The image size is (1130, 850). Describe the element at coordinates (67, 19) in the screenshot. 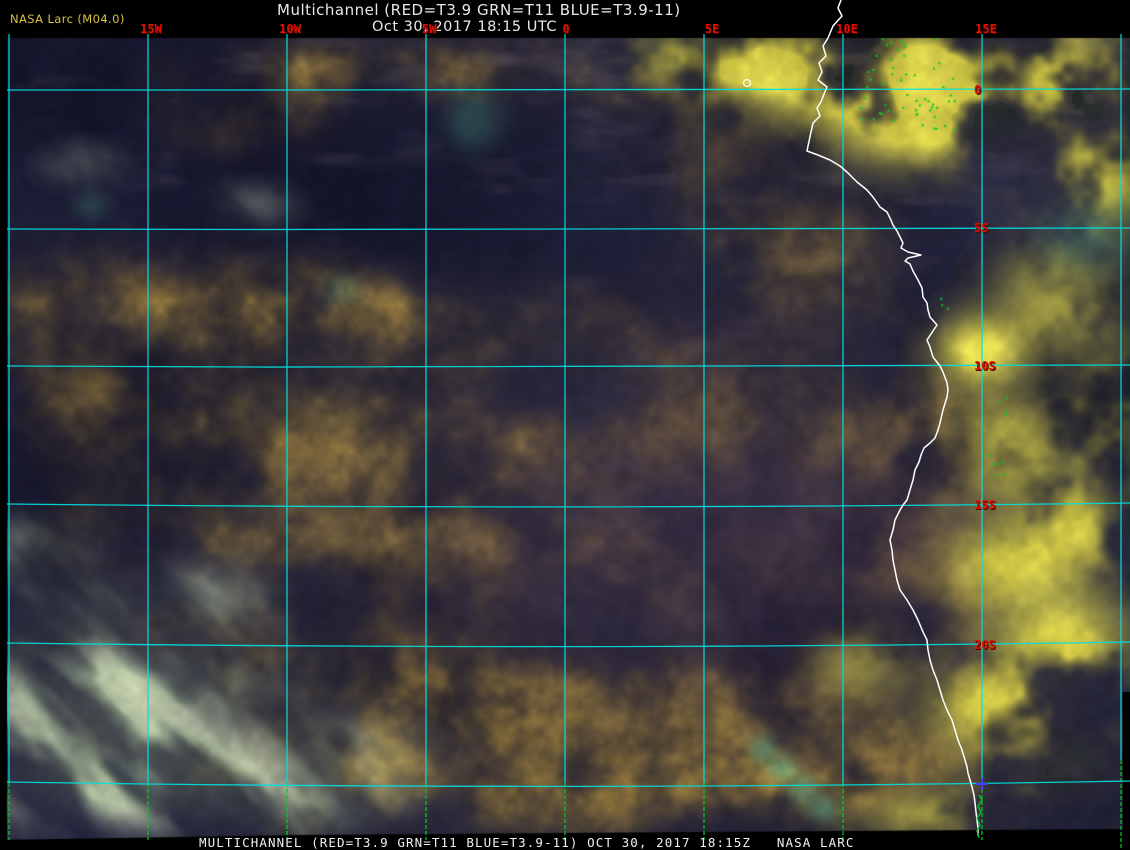

I see `credit-text: NASA Larc (M04.0)` at that location.